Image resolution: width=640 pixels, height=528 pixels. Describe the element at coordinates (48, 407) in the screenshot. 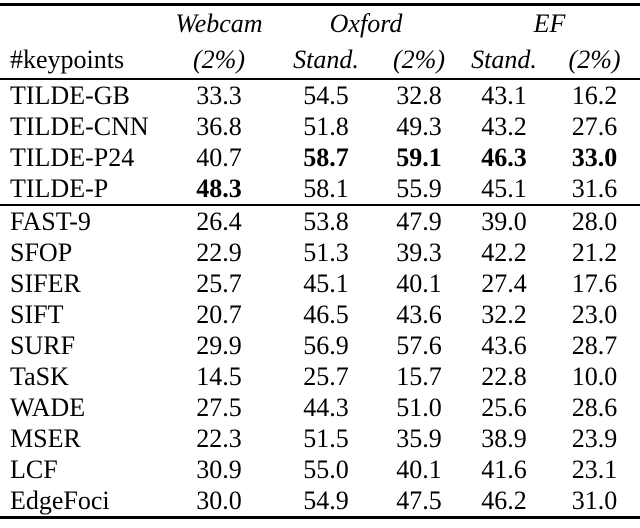

I see `row-label: WADE` at that location.